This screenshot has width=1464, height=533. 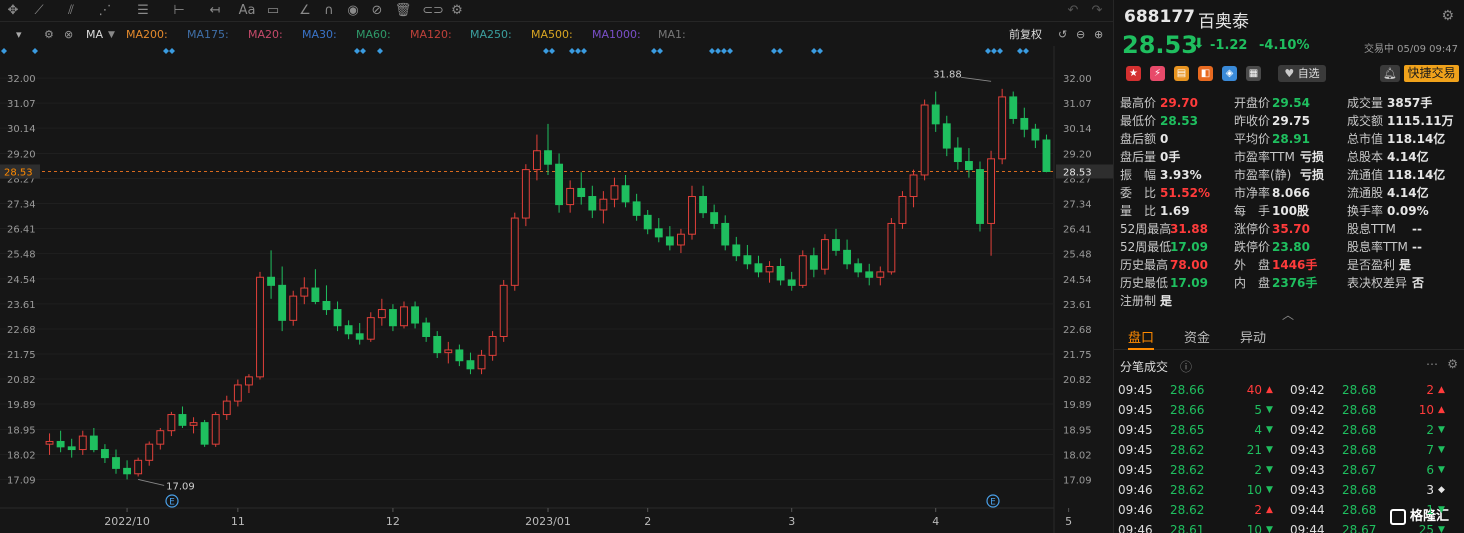 I want to click on zoom-out-icon: ⊖, so click(x=1081, y=34).